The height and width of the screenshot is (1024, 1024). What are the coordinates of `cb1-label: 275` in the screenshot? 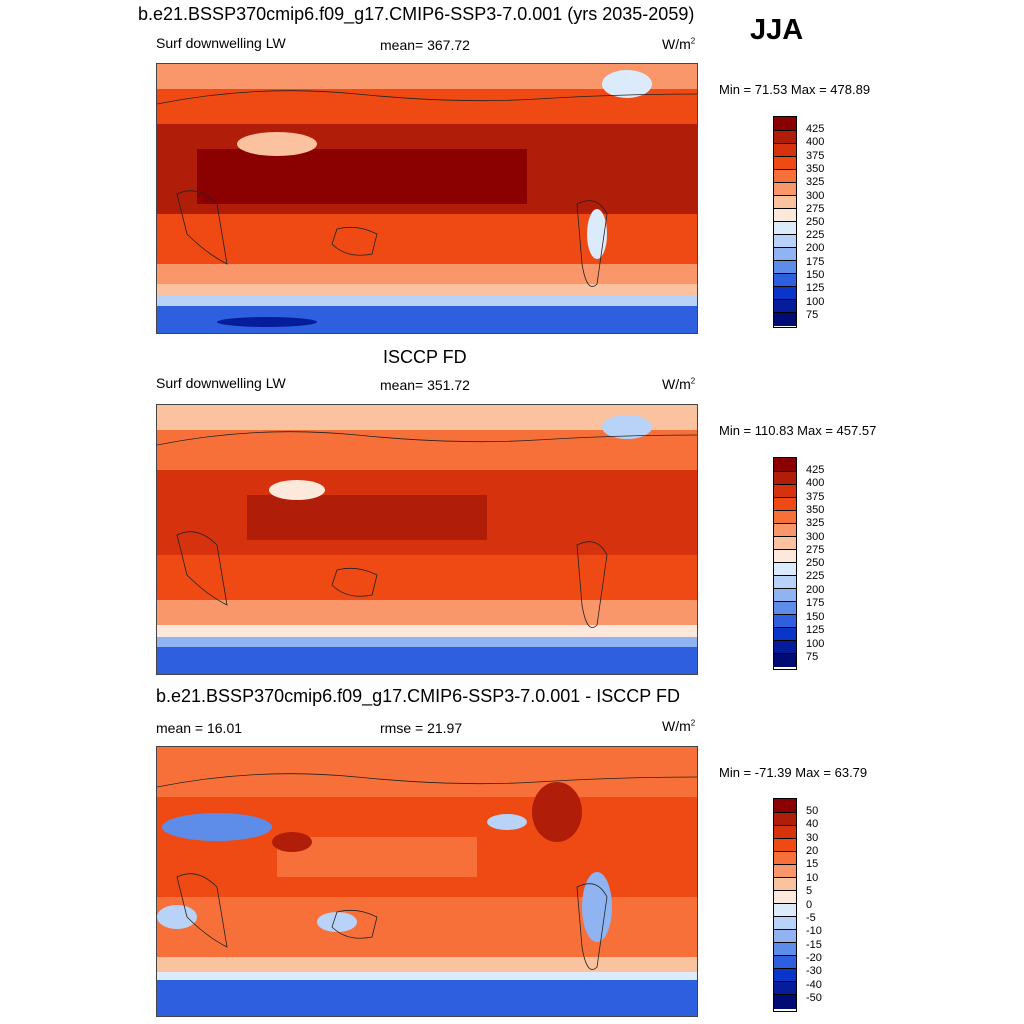 It's located at (815, 209).